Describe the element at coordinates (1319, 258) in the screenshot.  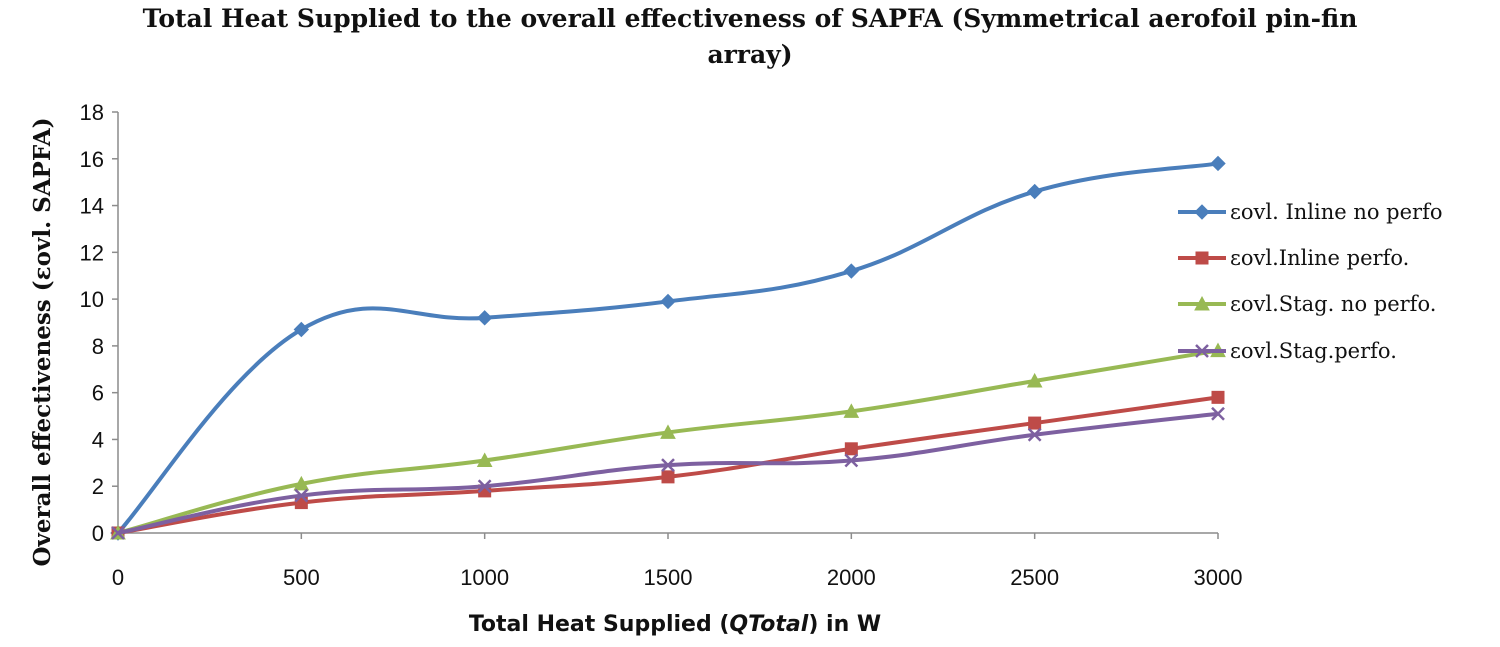
I see `legend-label: εovl.Inline perfo.` at that location.